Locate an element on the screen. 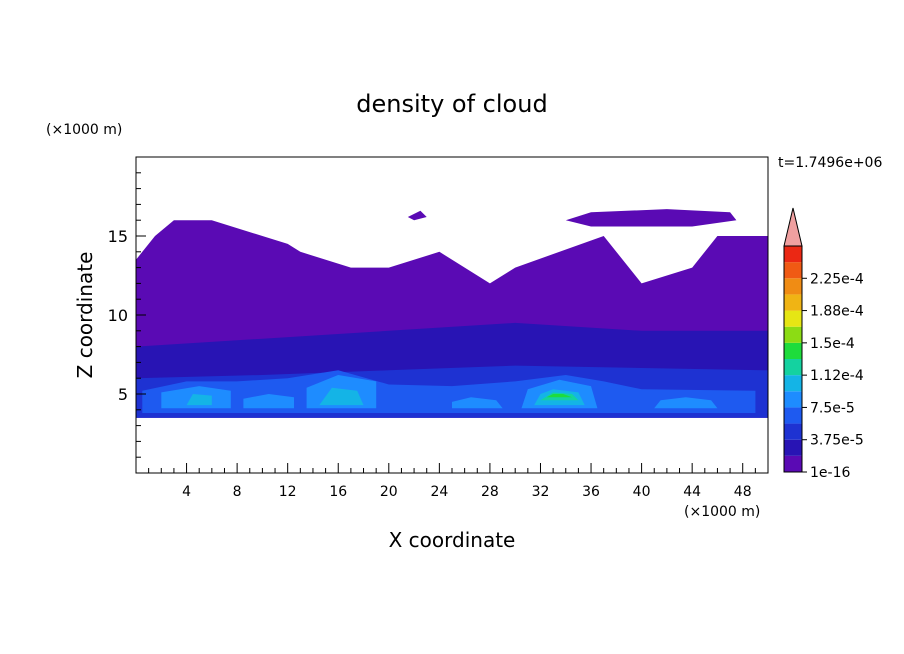 Image resolution: width=904 pixels, height=654 pixels. x-tick-label: 20 is located at coordinates (389, 492).